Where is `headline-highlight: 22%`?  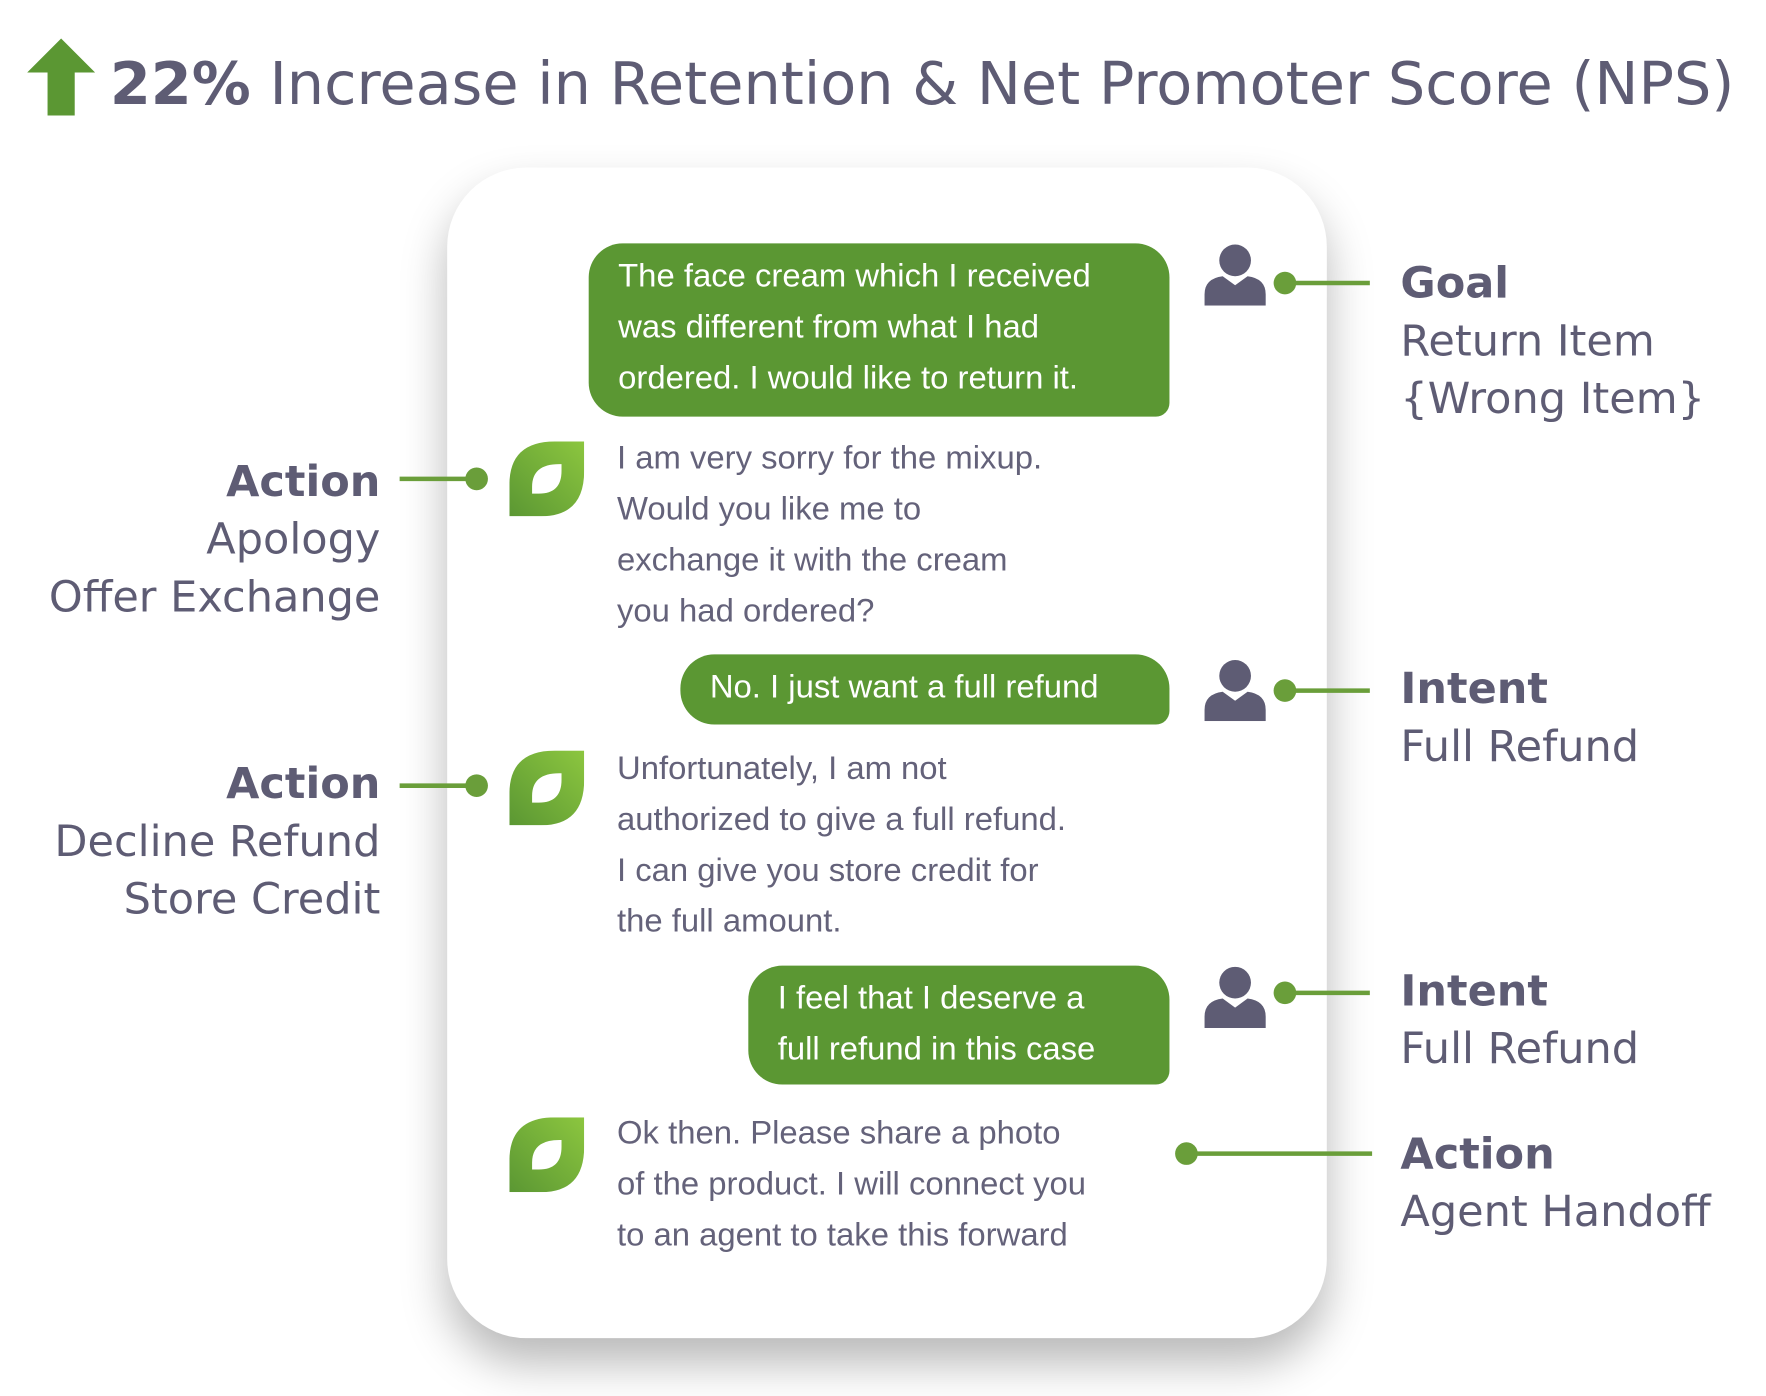
headline-highlight: 22% is located at coordinates (180, 84).